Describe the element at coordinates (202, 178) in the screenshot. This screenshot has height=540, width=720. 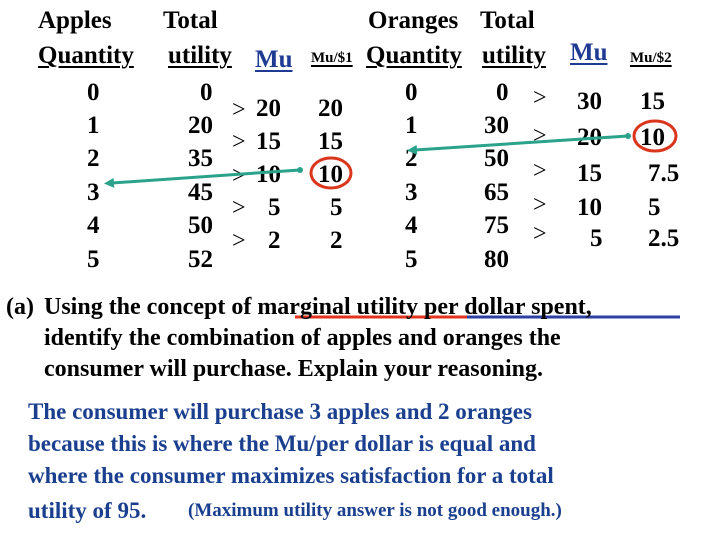
I see `apples-selection-arrow` at that location.